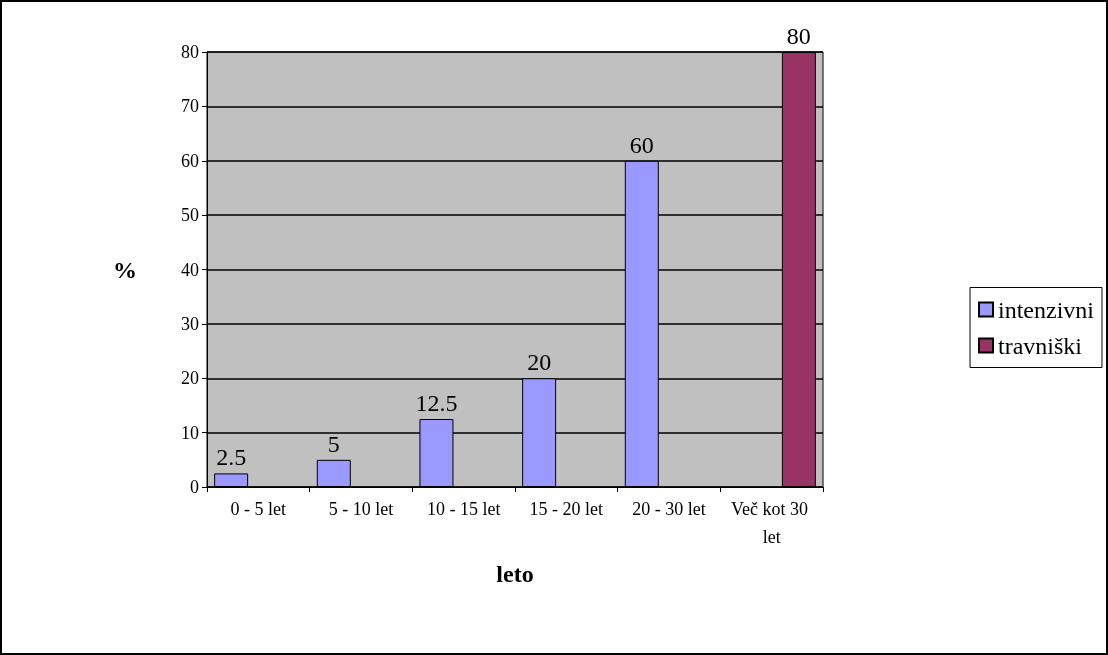 This screenshot has height=655, width=1108. What do you see at coordinates (333, 443) in the screenshot?
I see `data-label: 5` at bounding box center [333, 443].